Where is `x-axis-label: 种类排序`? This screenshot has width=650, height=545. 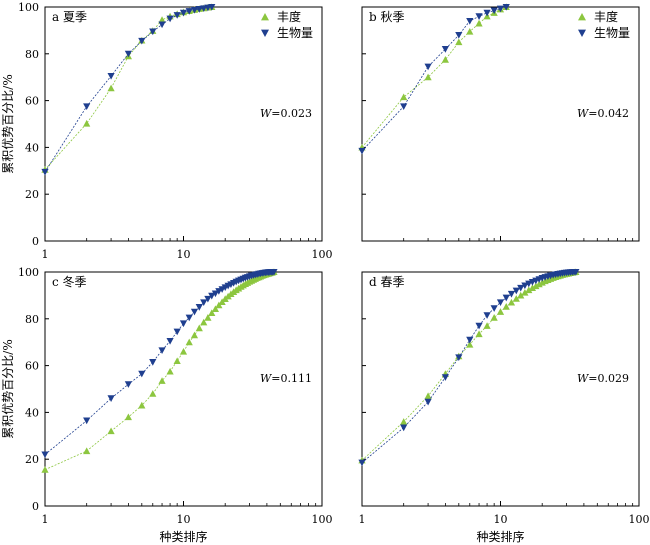
x-axis-label: 种类排序 is located at coordinates (183, 536).